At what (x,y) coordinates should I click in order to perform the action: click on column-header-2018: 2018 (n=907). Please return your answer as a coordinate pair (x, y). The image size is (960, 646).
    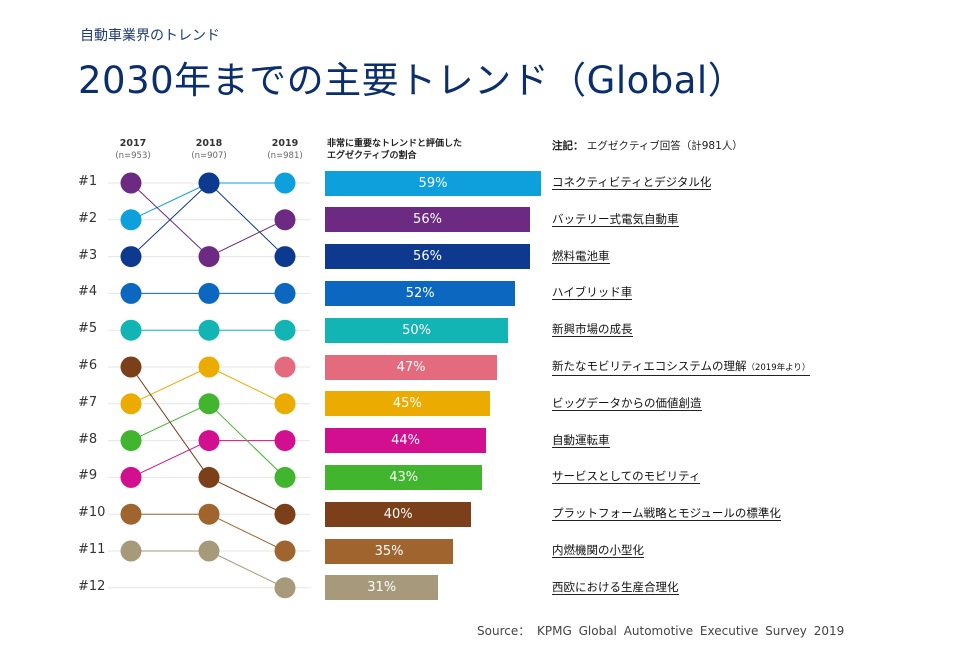
    Looking at the image, I should click on (209, 150).